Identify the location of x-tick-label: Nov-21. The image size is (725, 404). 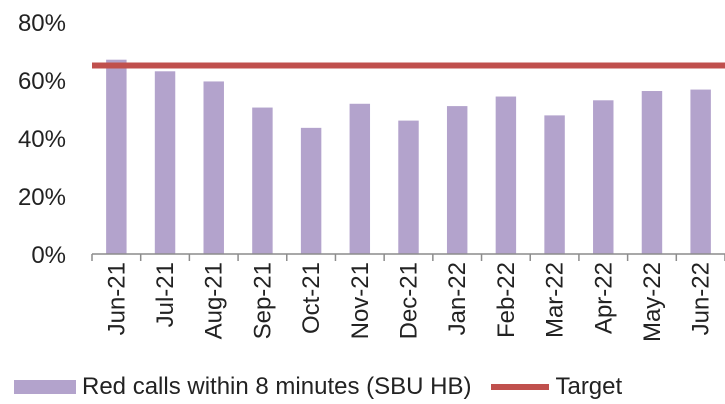
(360, 300).